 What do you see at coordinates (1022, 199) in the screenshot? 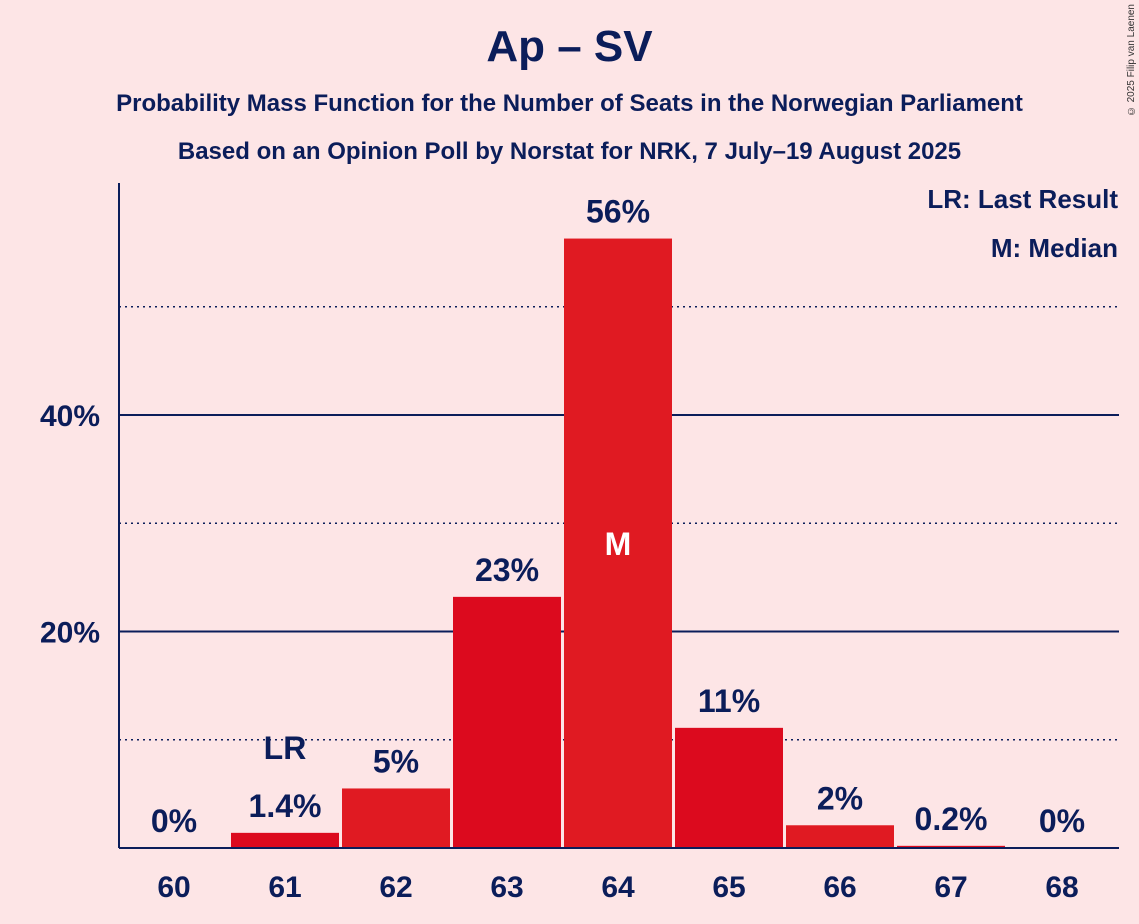
I see `legend-last-result: LR: Last Result` at bounding box center [1022, 199].